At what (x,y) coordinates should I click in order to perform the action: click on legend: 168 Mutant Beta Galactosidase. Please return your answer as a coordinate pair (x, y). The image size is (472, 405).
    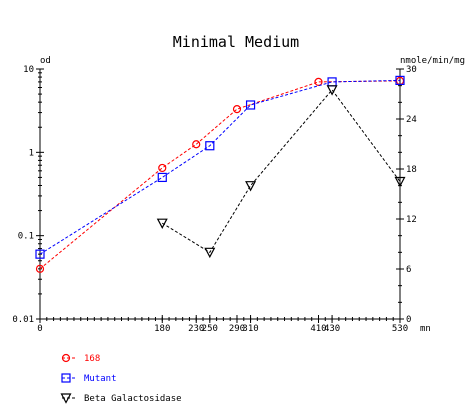
    Looking at the image, I should click on (121, 378).